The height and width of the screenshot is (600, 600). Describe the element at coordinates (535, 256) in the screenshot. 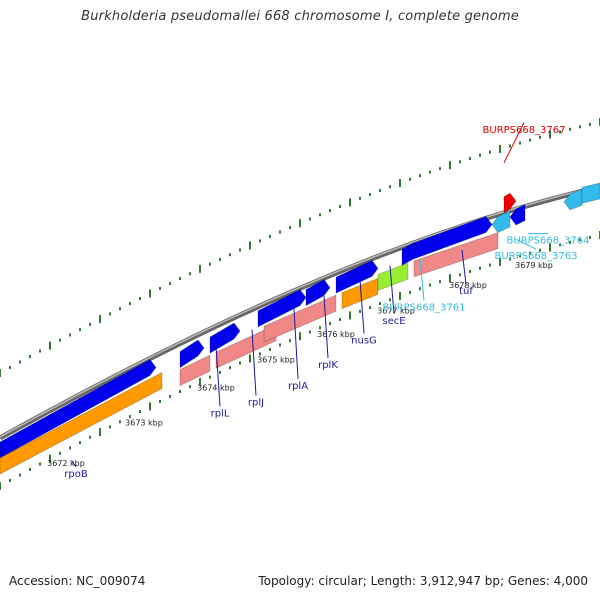

I see `gene-label: BURPS668_3763` at that location.